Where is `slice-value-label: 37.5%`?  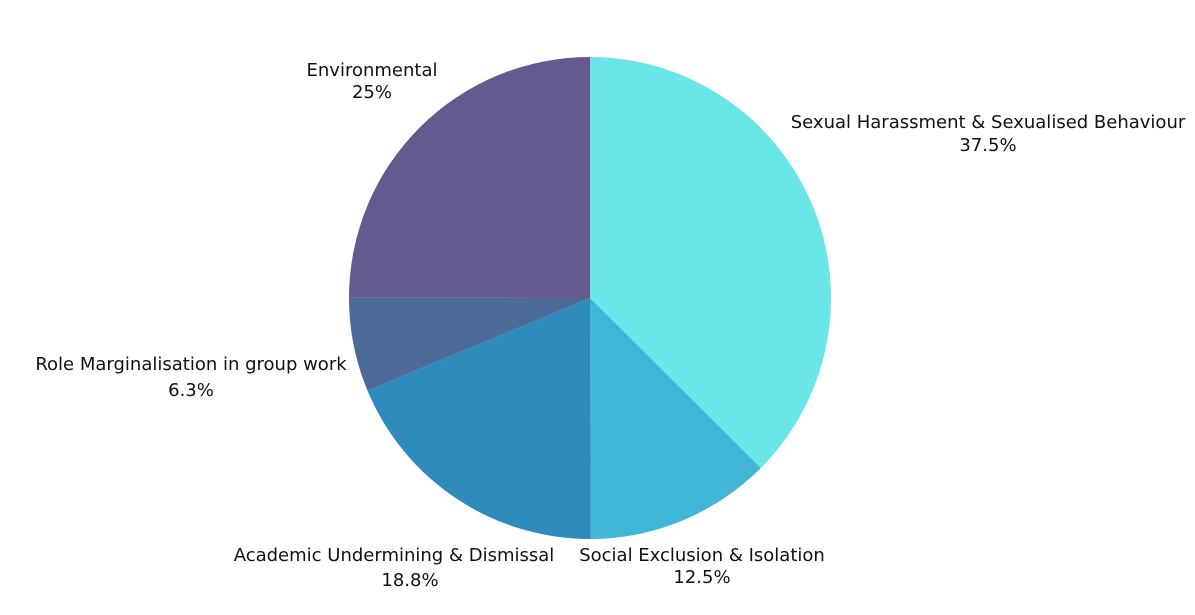
slice-value-label: 37.5% is located at coordinates (987, 145).